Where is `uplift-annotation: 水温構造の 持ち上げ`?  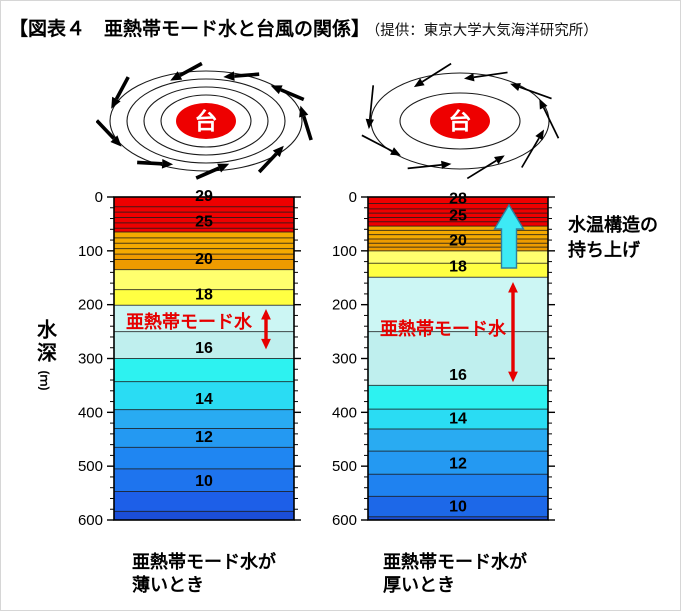
uplift-annotation: 水温構造の 持ち上げ is located at coordinates (613, 238).